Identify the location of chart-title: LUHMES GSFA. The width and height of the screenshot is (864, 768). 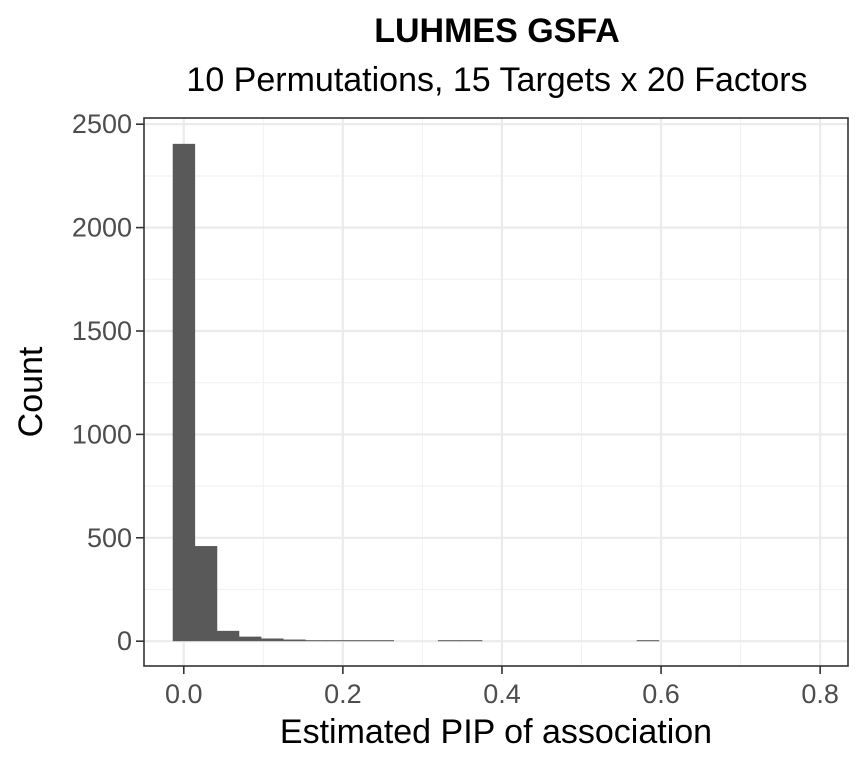
(497, 31).